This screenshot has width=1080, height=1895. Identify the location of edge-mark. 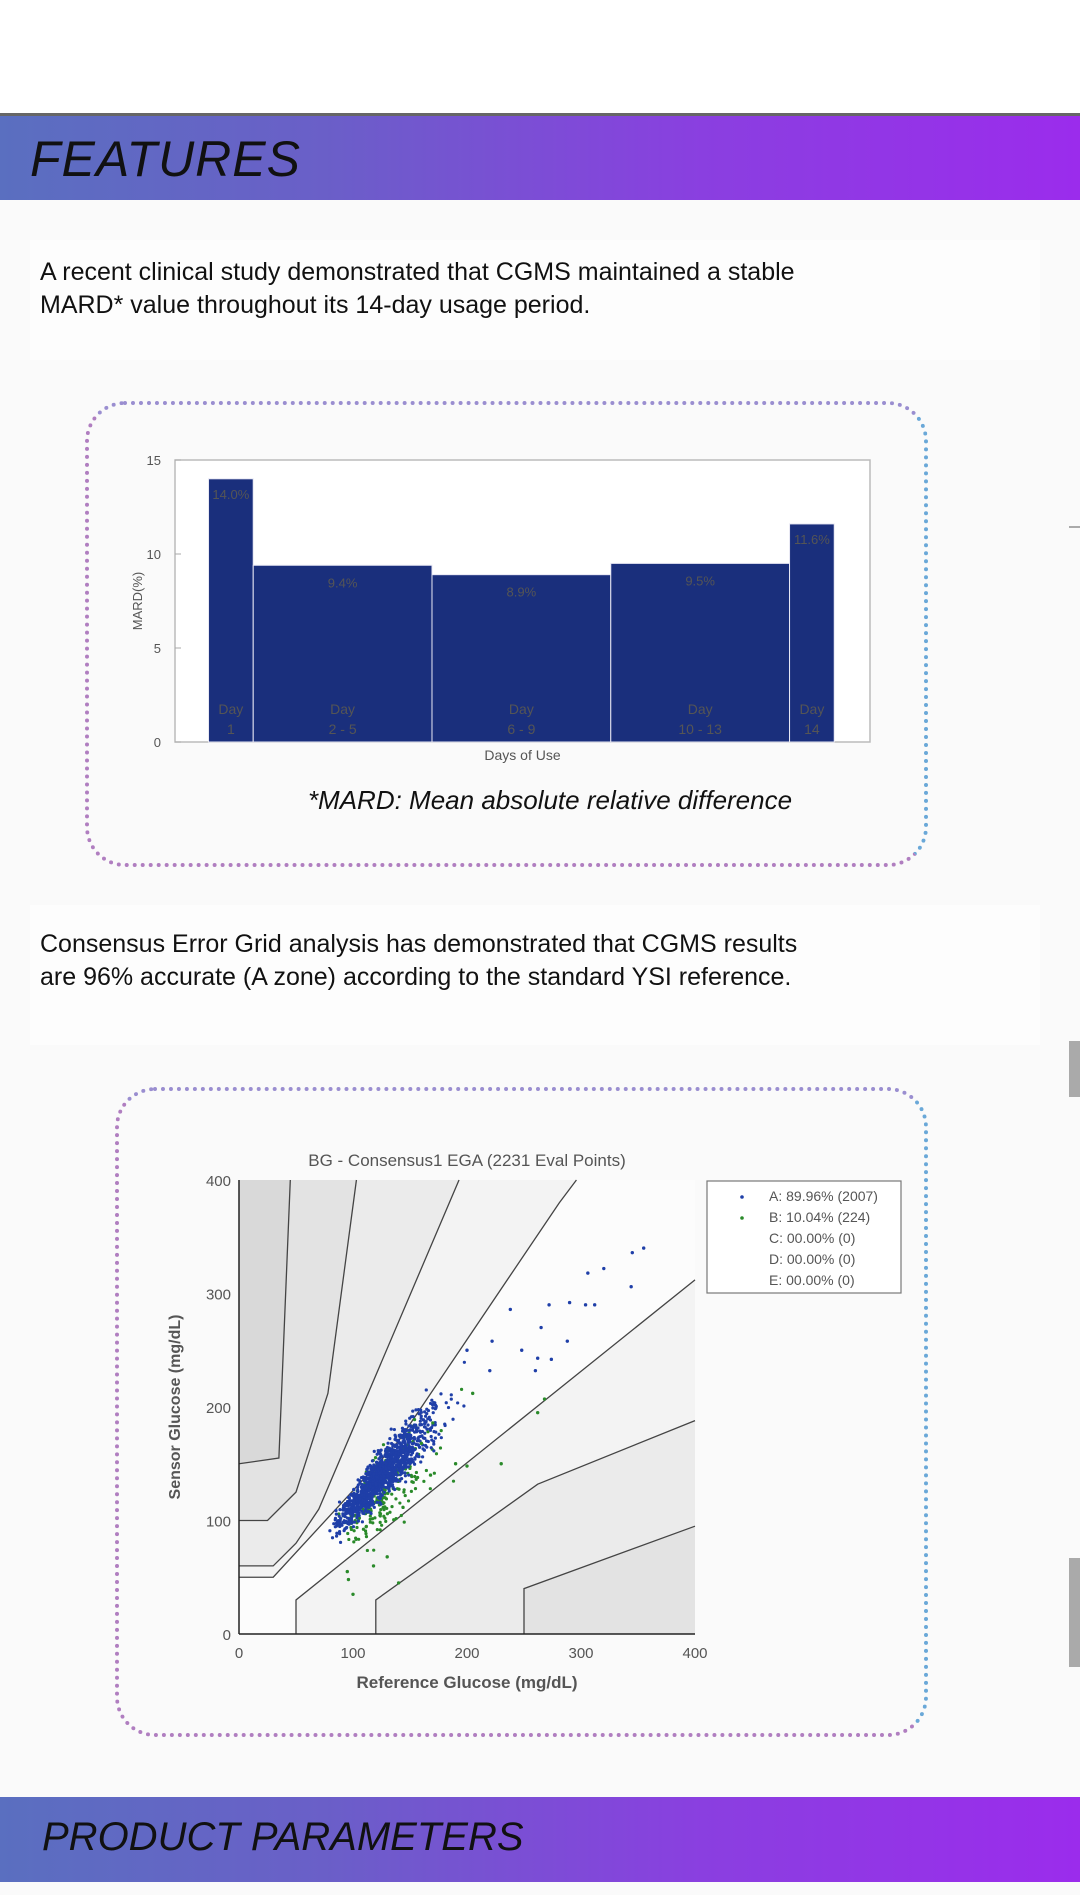
(1074, 527).